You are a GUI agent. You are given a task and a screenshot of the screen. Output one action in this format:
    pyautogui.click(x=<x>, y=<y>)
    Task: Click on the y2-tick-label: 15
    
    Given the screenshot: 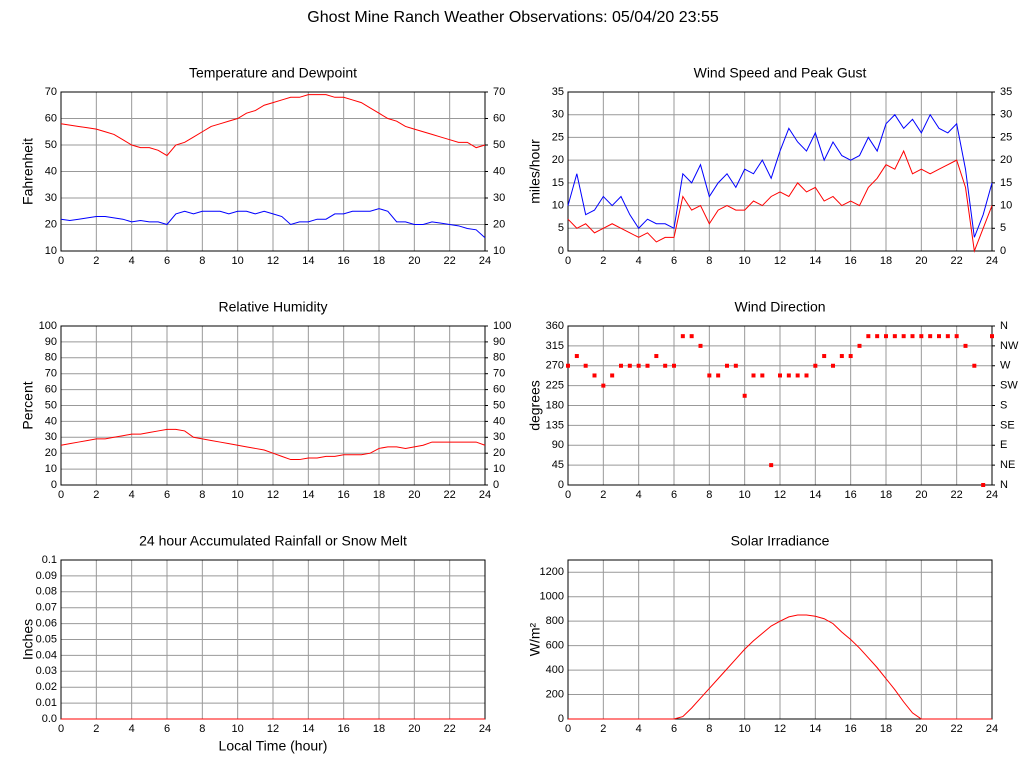 What is the action you would take?
    pyautogui.click(x=1006, y=183)
    